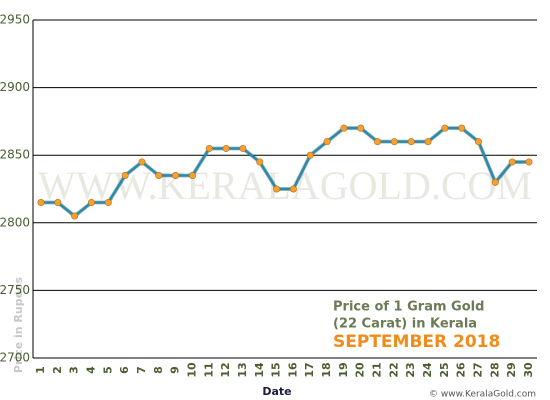  I want to click on x-tick-label: 8, so click(158, 370).